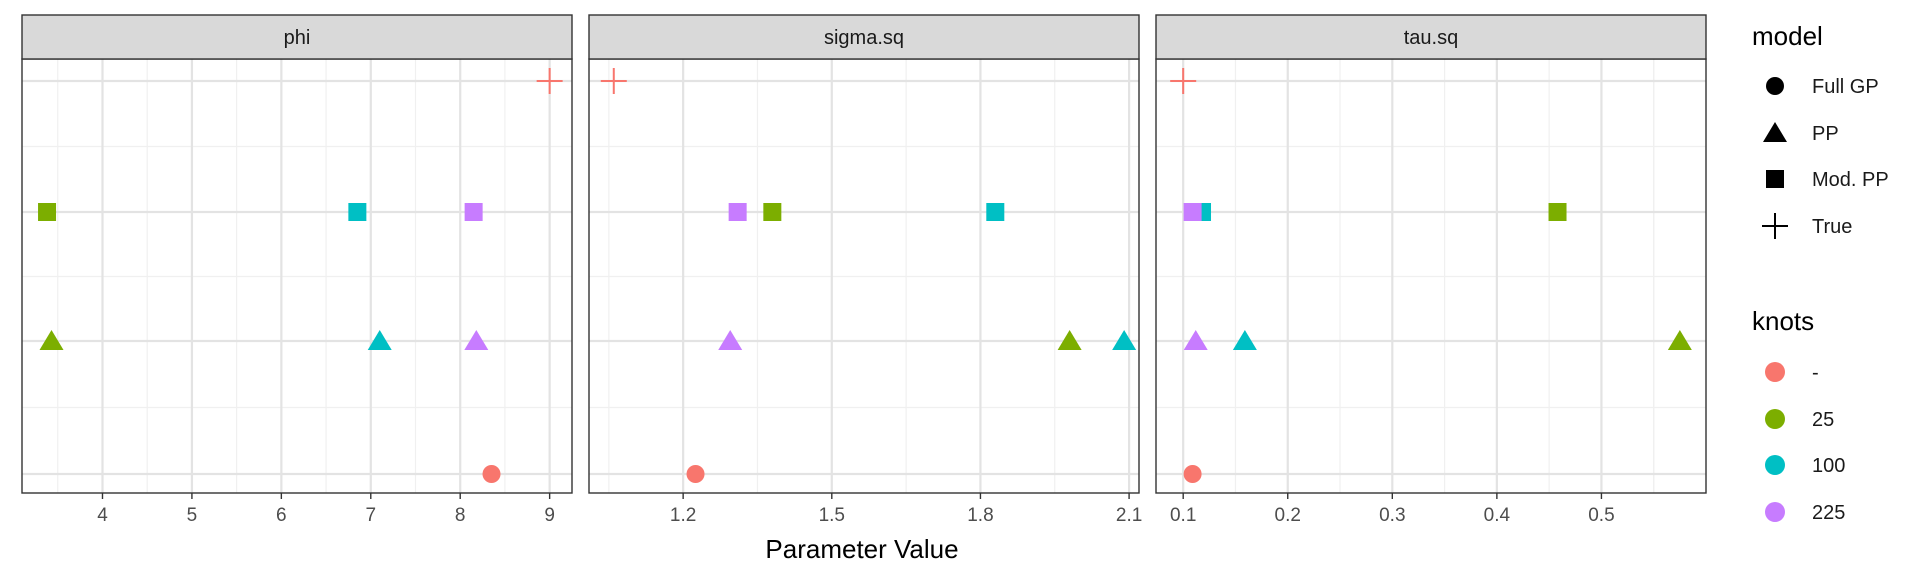 The image size is (1920, 576). I want to click on x-tick-label: 6, so click(281, 515).